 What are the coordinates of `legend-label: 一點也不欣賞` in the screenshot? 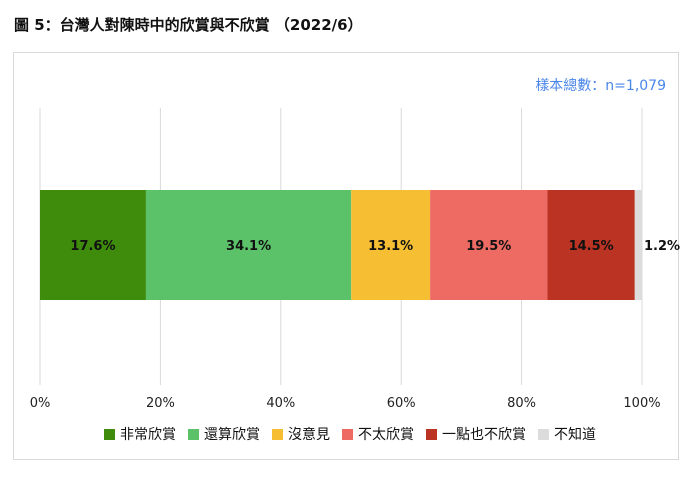 It's located at (484, 435).